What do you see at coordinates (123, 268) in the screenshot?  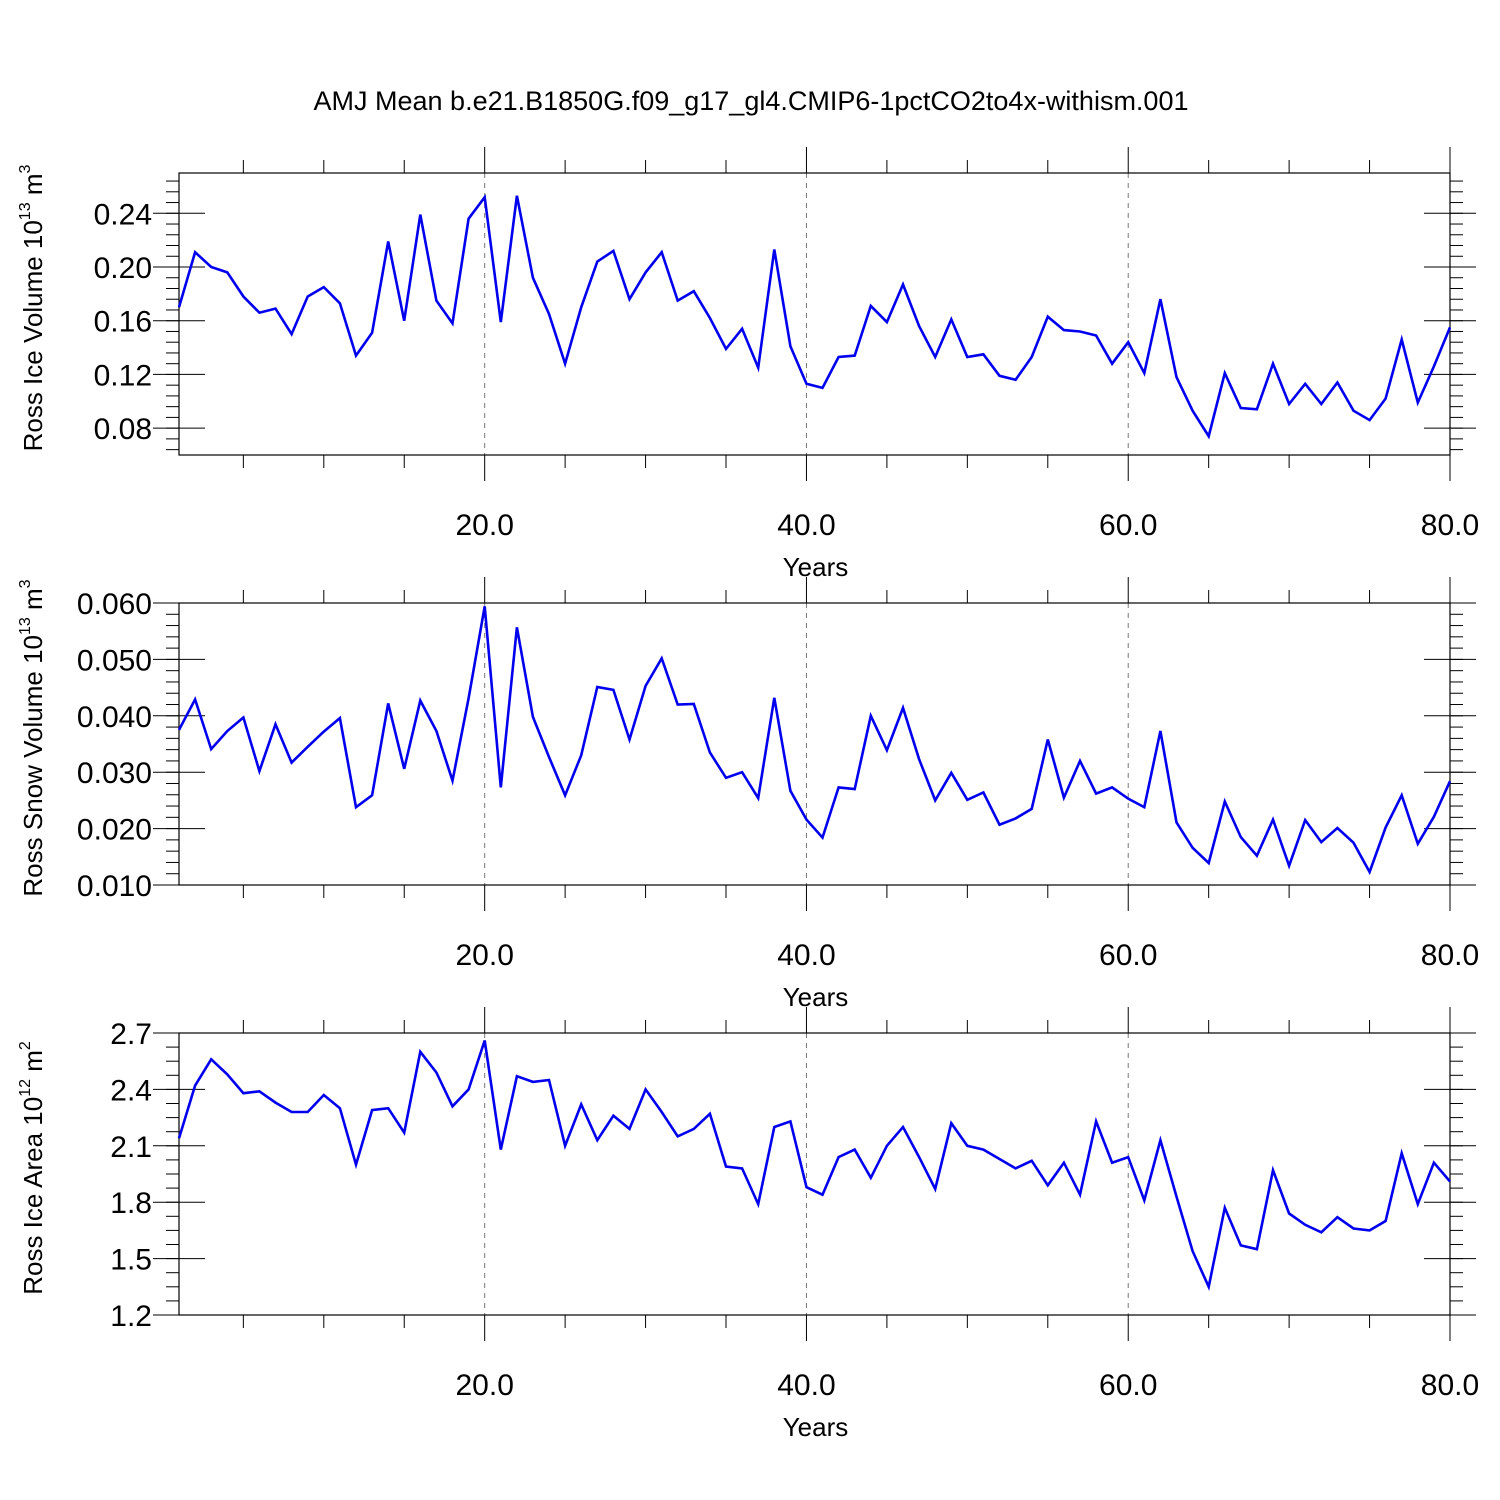 I see `y-tick-label: 0.20` at bounding box center [123, 268].